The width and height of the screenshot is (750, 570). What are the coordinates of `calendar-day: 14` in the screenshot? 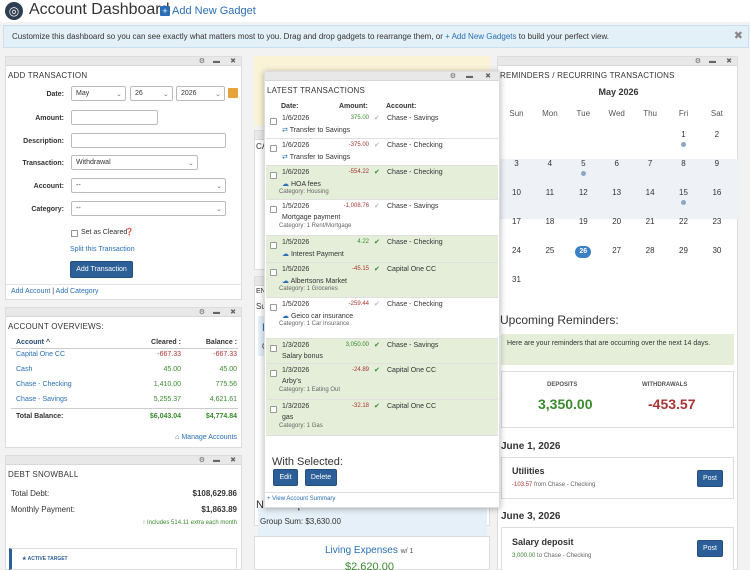 It's located at (650, 192).